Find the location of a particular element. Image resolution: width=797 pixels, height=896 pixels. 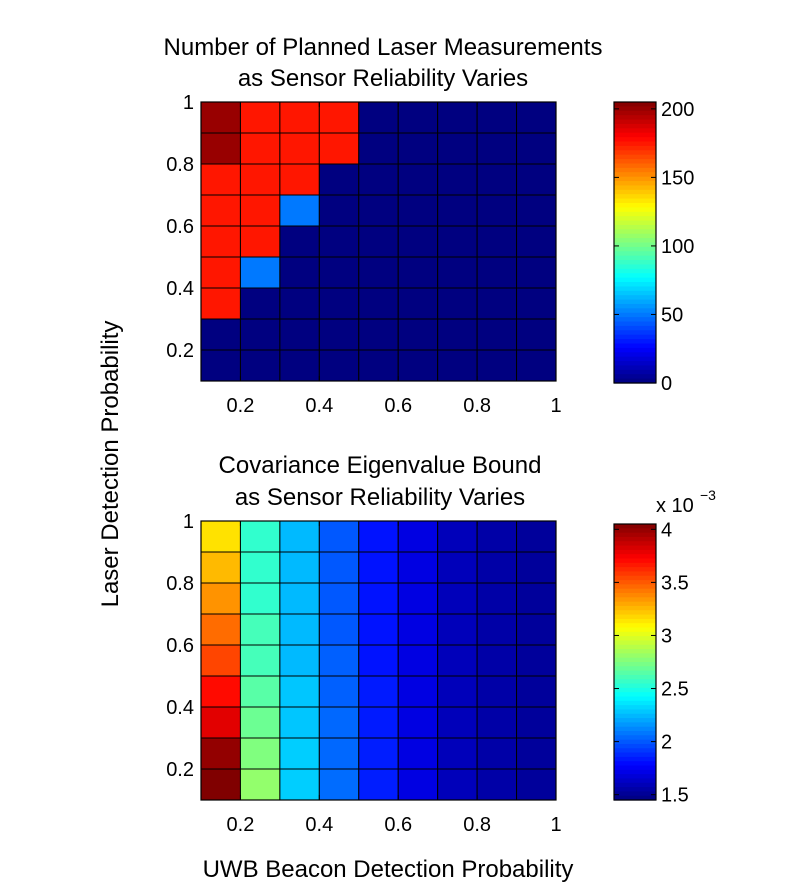

chart-top-cell-r1-c0 is located at coordinates (220, 148).